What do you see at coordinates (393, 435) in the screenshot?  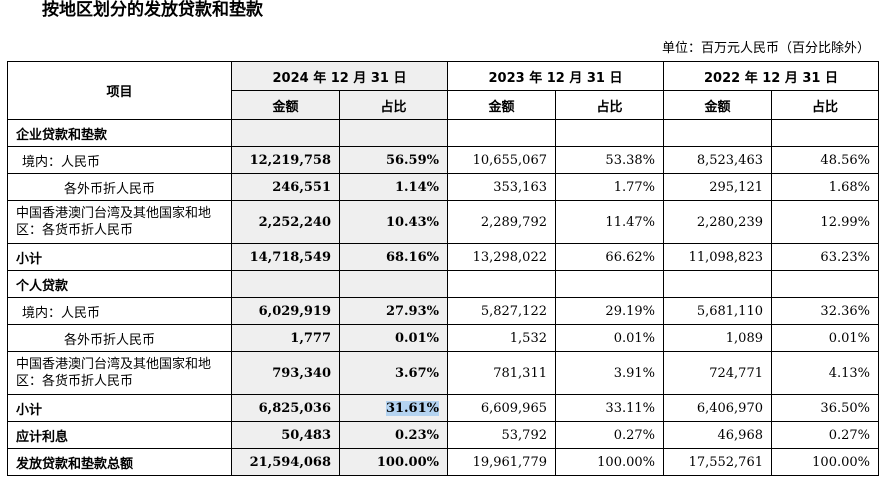 I see `ratio-cell: 0.23%` at bounding box center [393, 435].